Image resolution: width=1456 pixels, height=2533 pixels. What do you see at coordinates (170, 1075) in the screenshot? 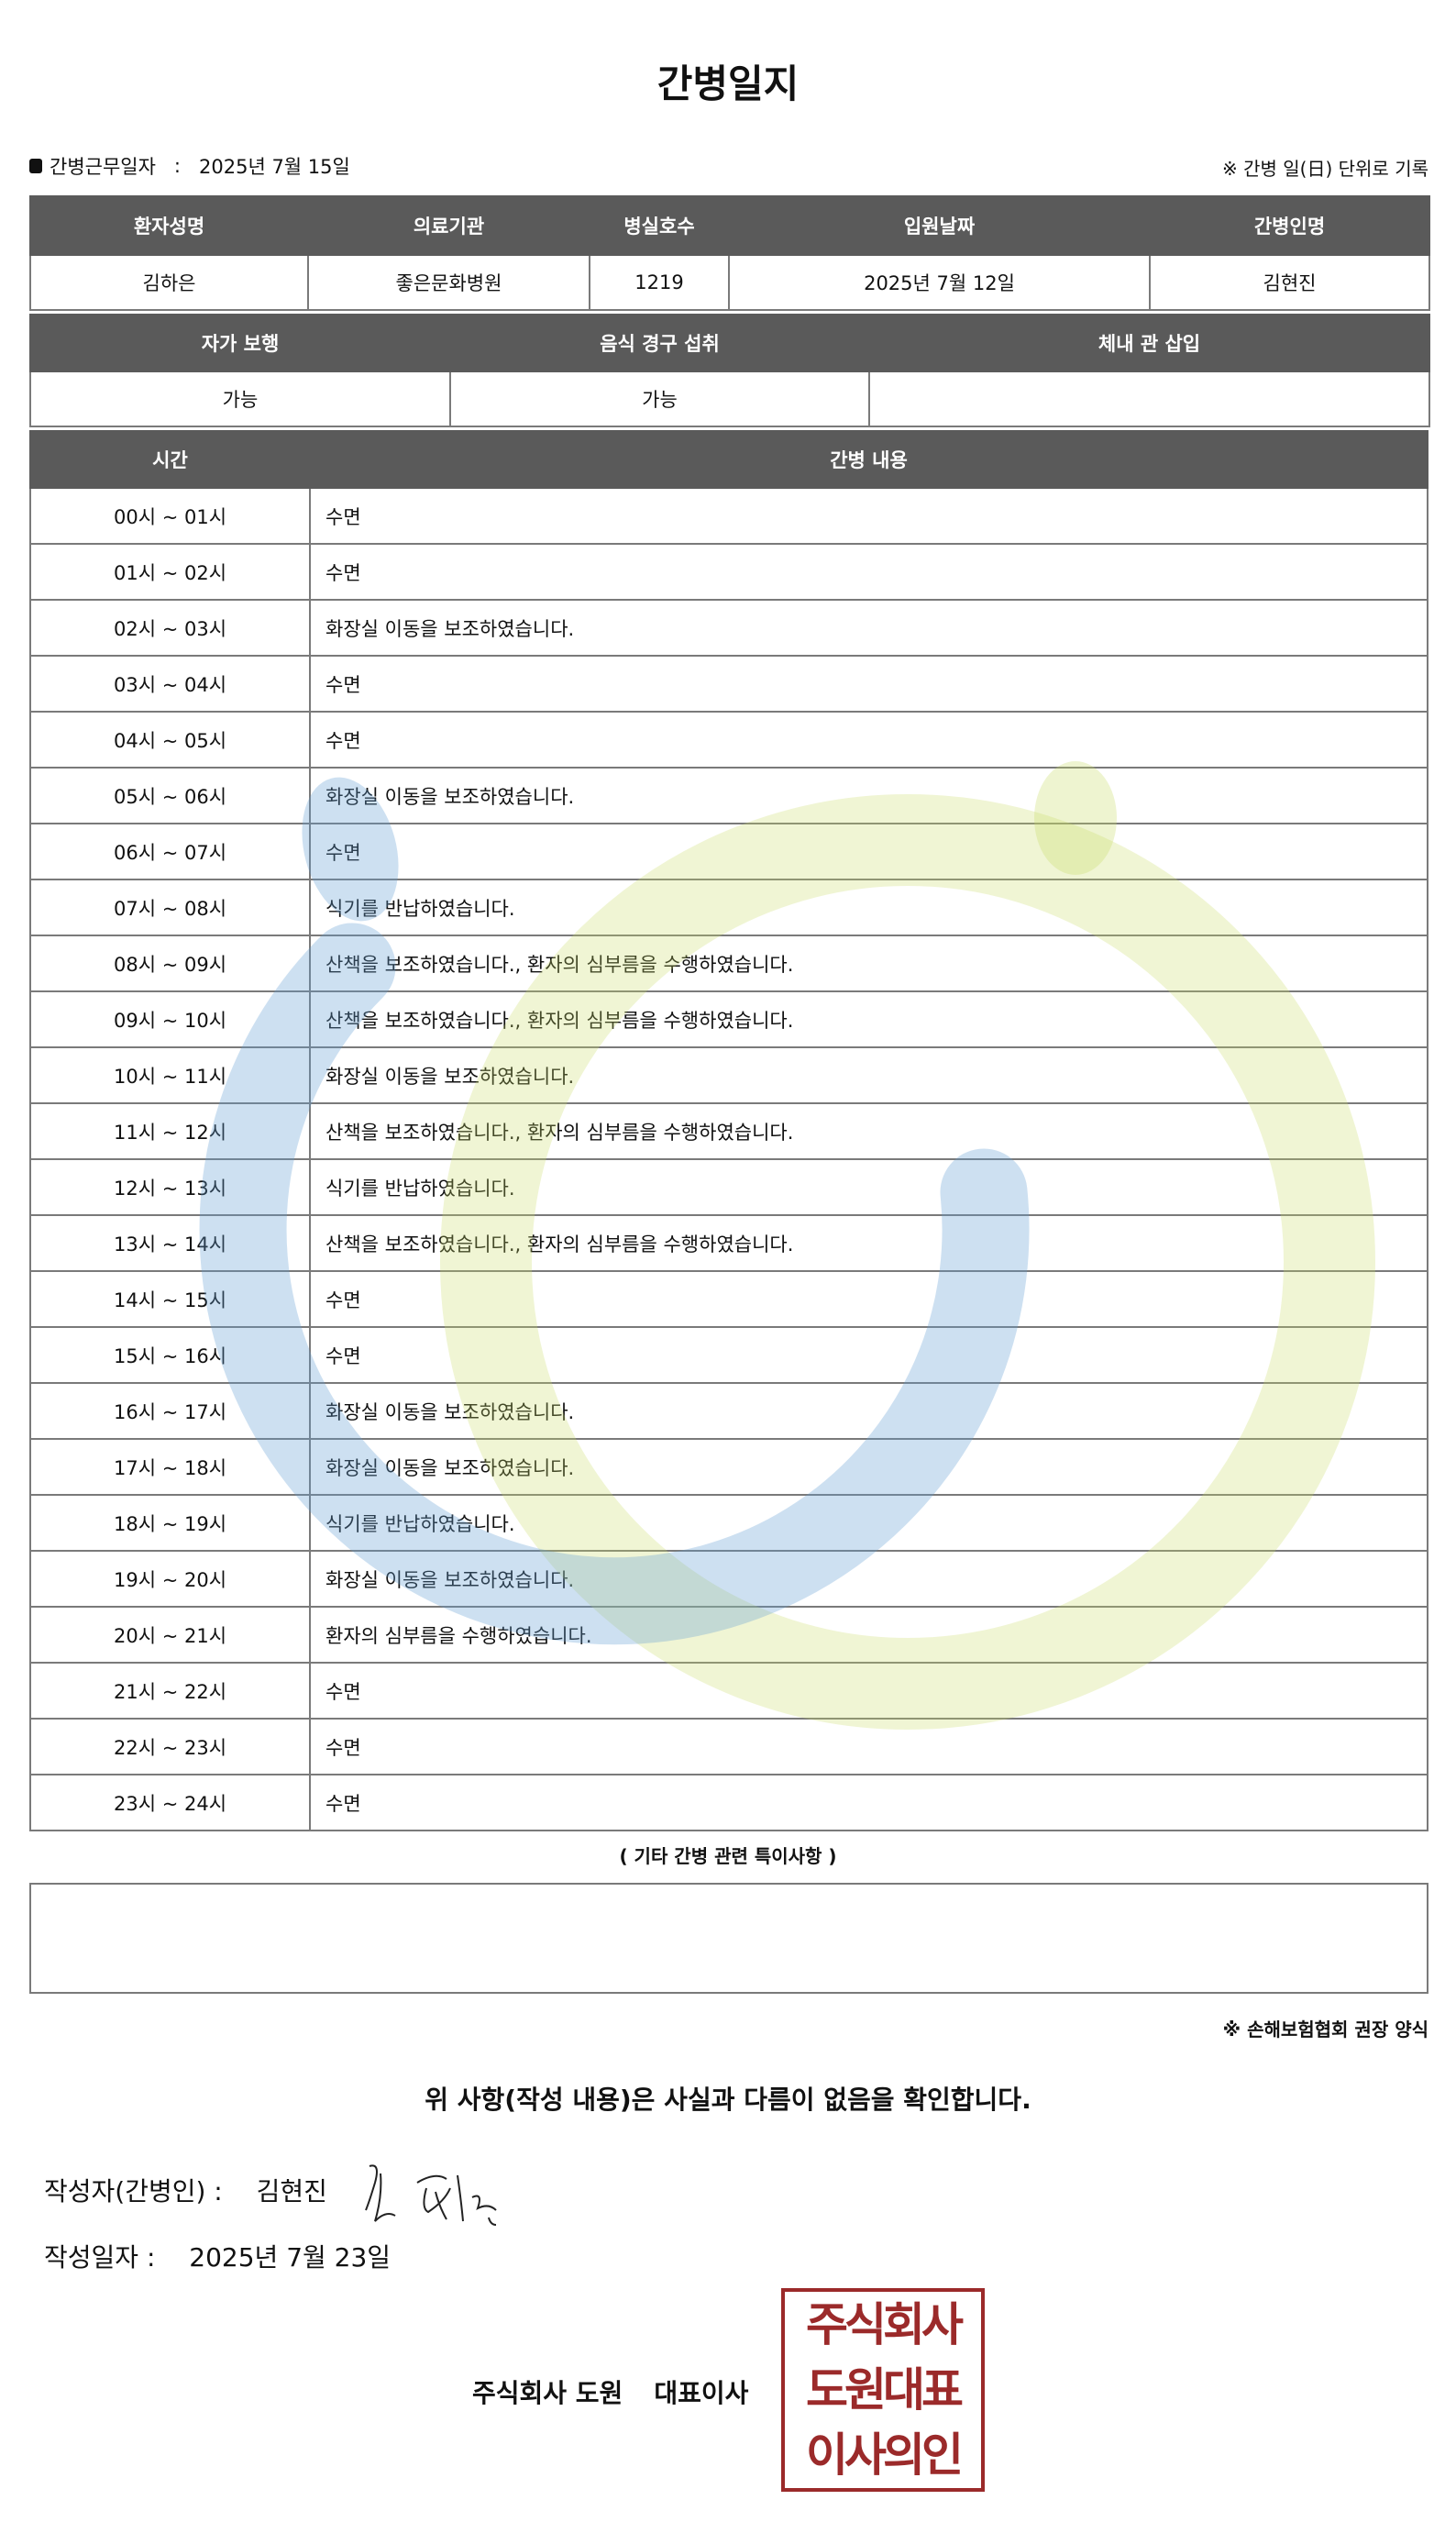
I see `time-cell: 10시 ~ 11시` at bounding box center [170, 1075].